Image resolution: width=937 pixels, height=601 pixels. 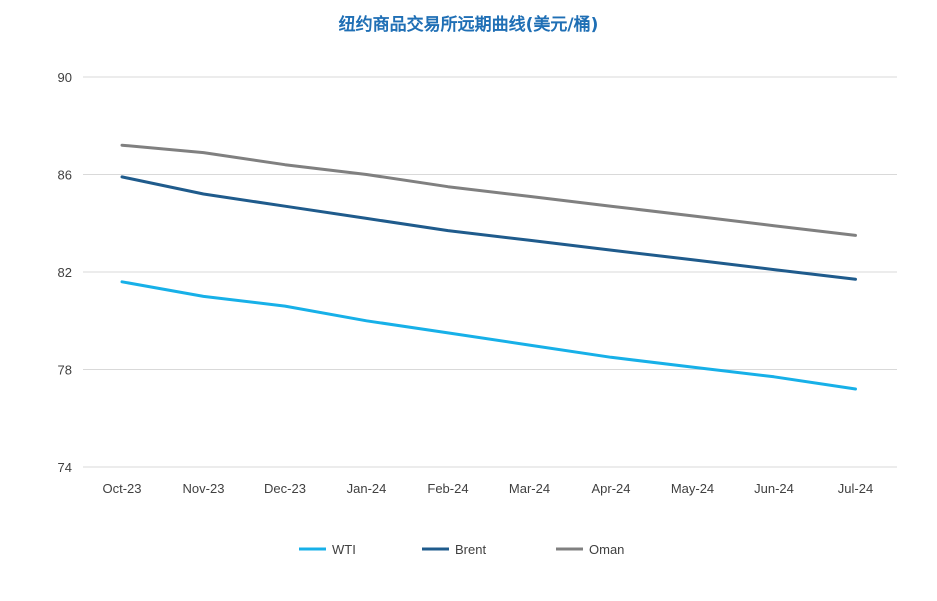 What do you see at coordinates (470, 549) in the screenshot?
I see `legend-label-brent: Brent` at bounding box center [470, 549].